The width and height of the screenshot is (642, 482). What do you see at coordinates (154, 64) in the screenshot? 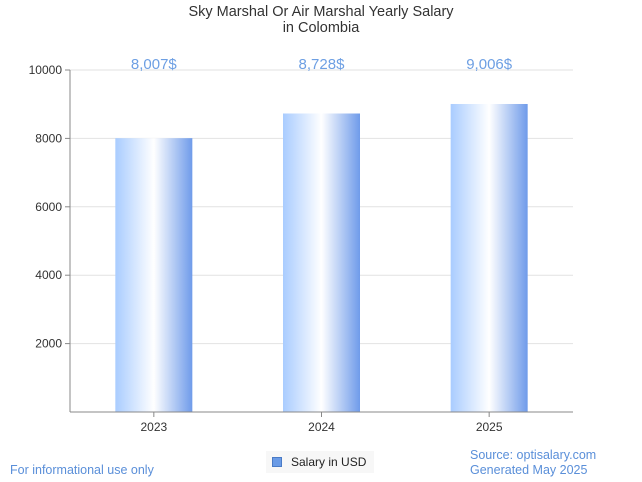
I see `data-label: 8,007$` at bounding box center [154, 64].